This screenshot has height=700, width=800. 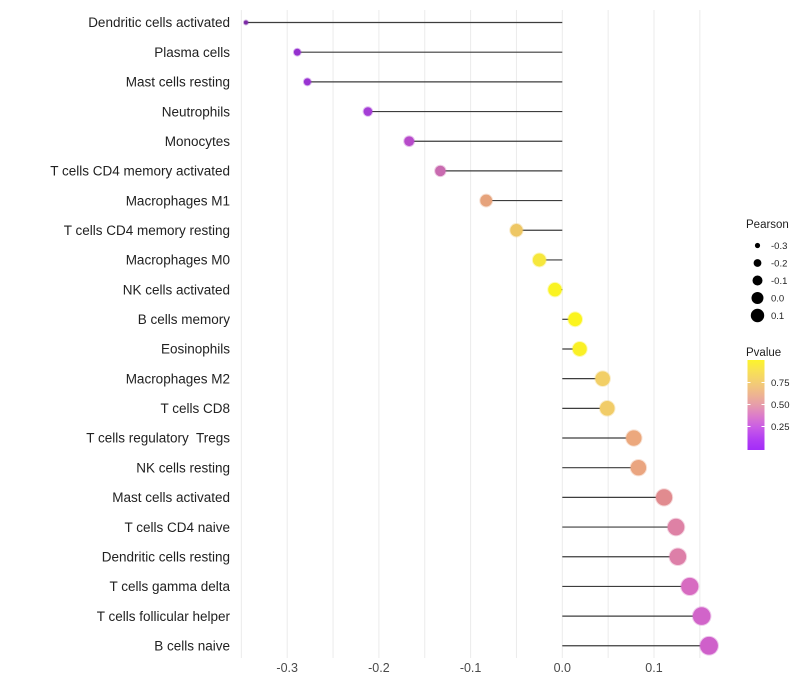 I want to click on y-axis-label: NK cells activated, so click(x=176, y=289).